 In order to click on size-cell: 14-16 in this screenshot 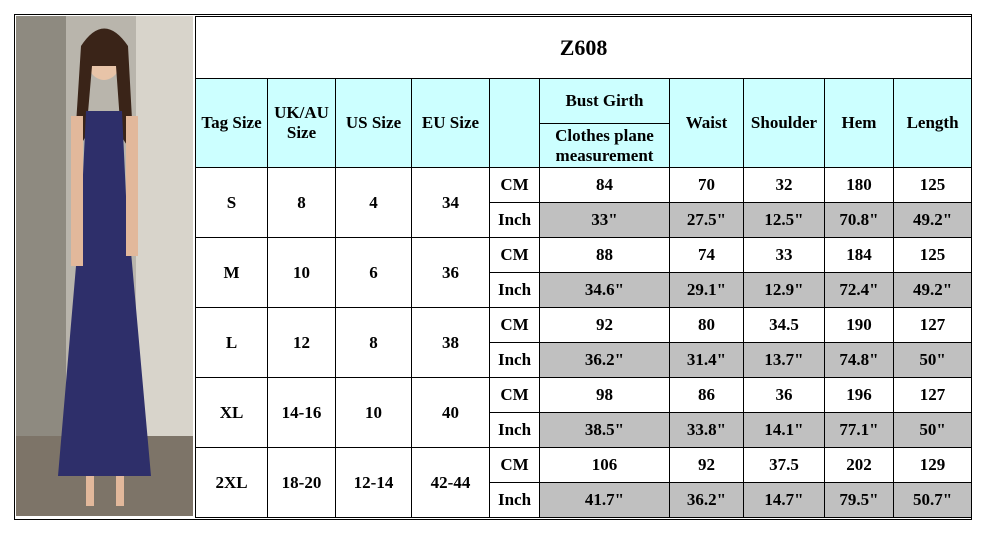, I will do `click(301, 412)`.